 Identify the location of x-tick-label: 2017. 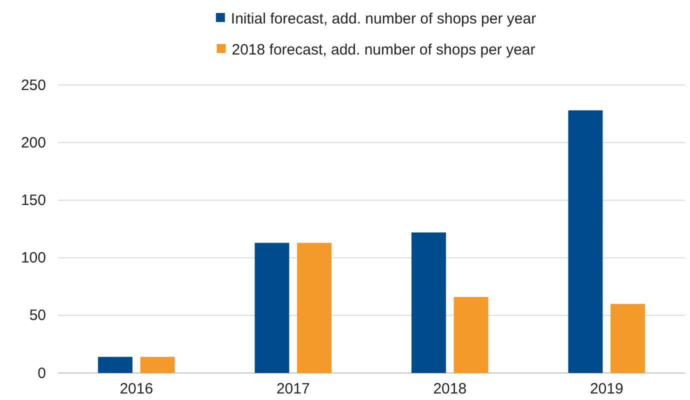
(293, 389).